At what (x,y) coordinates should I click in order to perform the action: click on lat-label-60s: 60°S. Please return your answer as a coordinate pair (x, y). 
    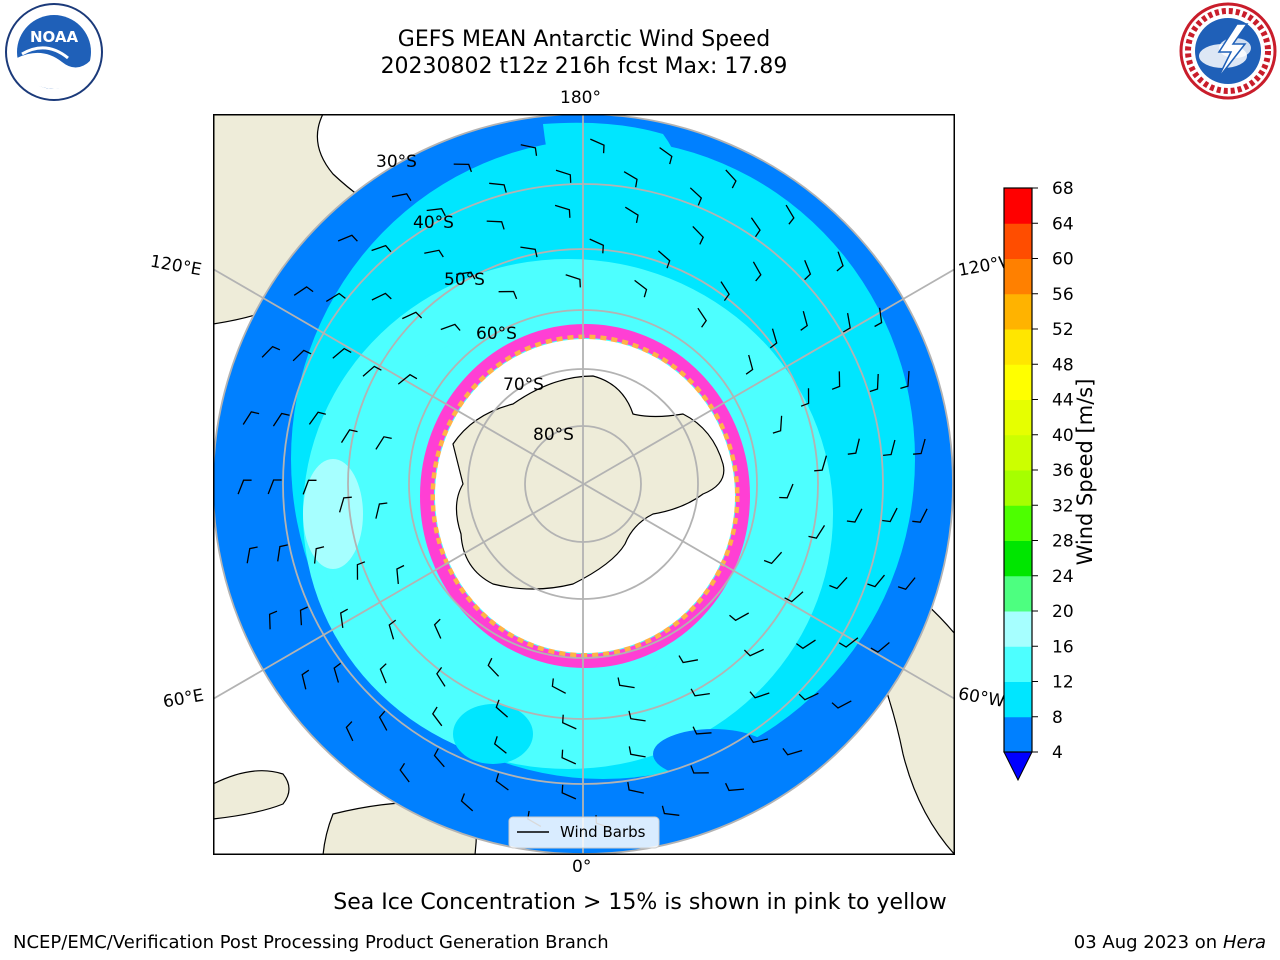
    Looking at the image, I should click on (496, 334).